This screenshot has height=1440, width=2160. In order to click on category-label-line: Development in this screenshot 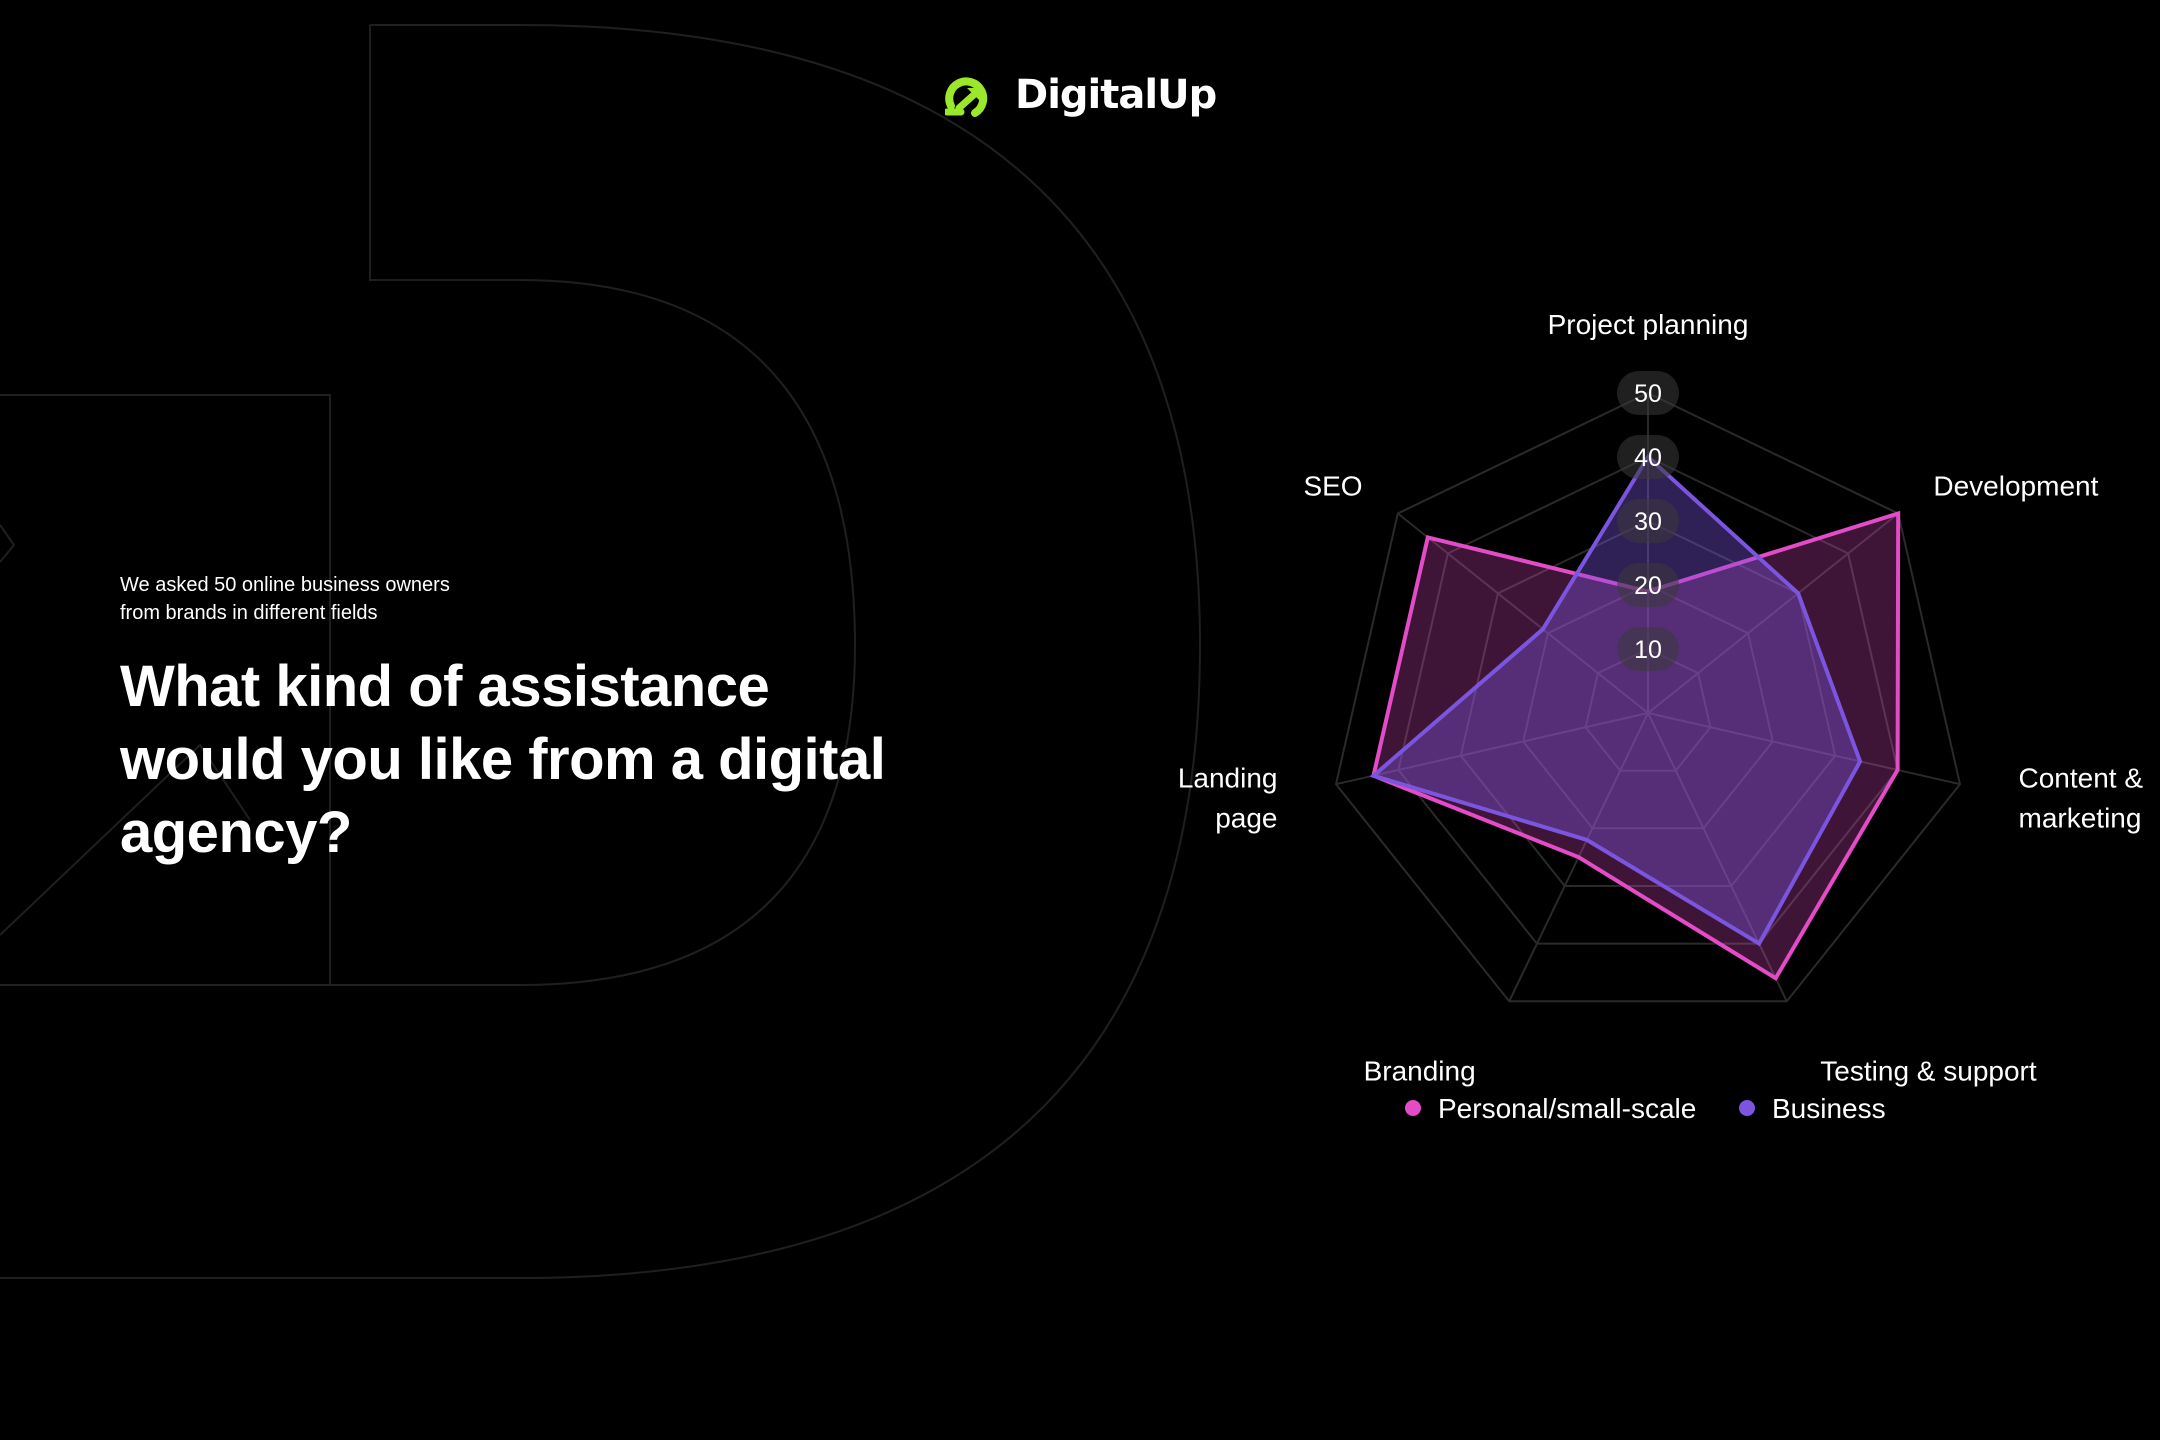, I will do `click(2015, 485)`.